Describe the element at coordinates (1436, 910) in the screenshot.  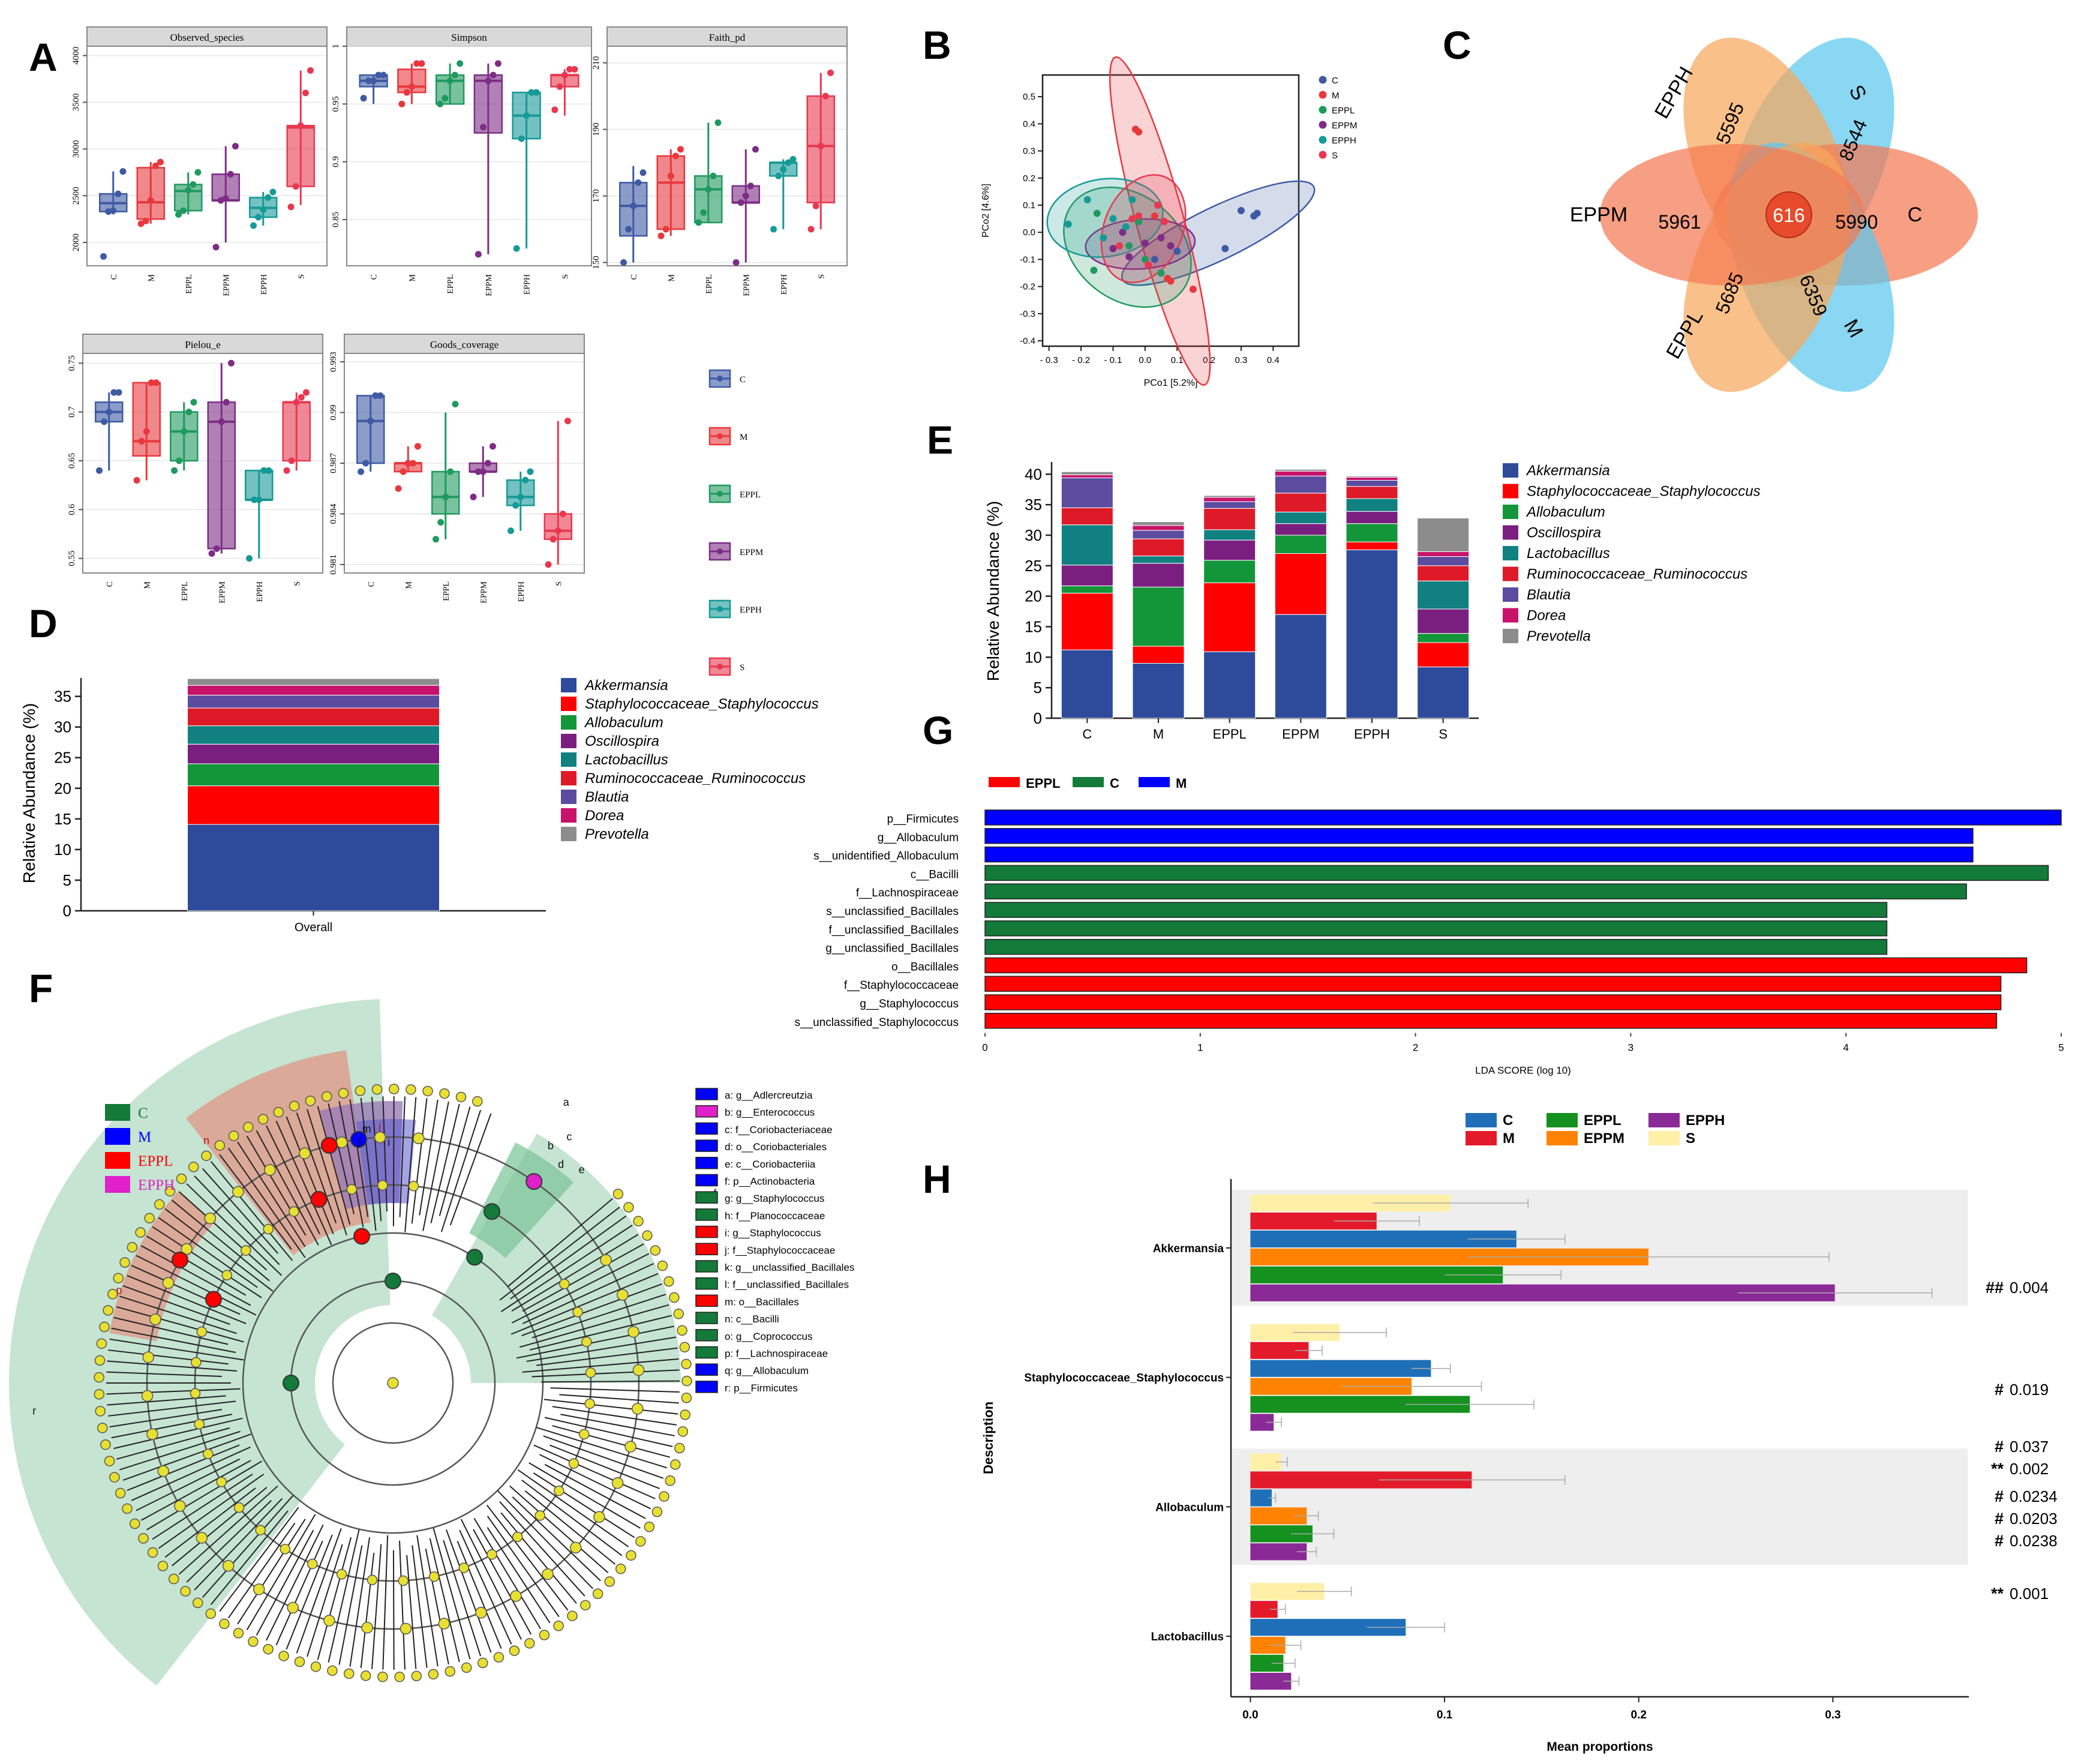
I see `lda-bar` at that location.